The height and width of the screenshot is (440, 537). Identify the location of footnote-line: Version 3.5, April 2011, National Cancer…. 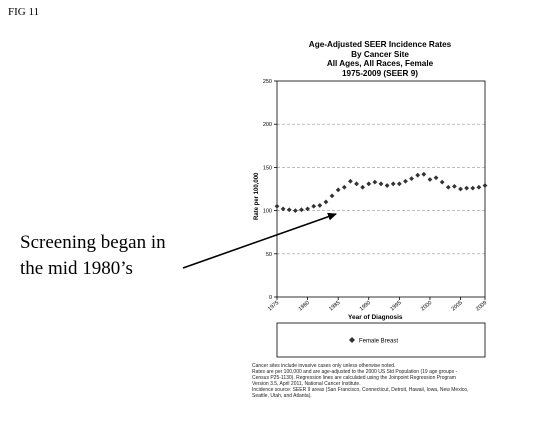
(306, 384).